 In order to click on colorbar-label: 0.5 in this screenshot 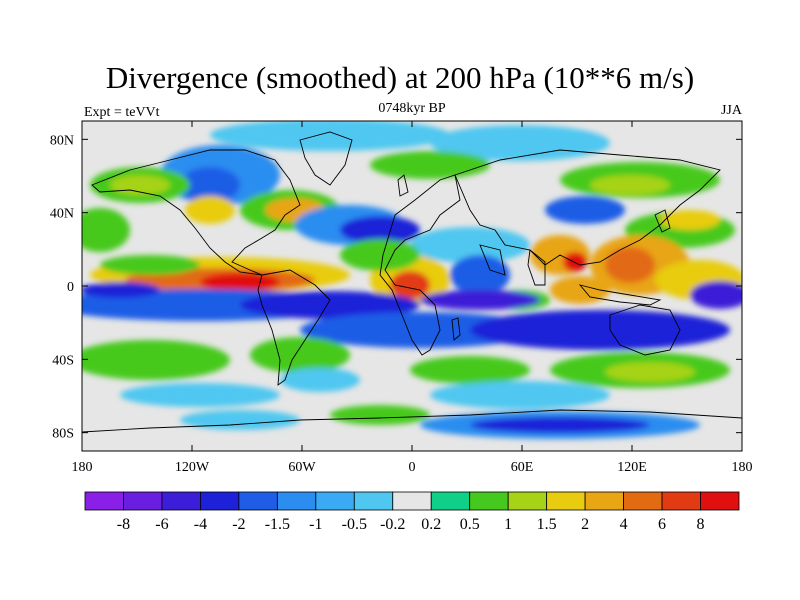, I will do `click(470, 524)`.